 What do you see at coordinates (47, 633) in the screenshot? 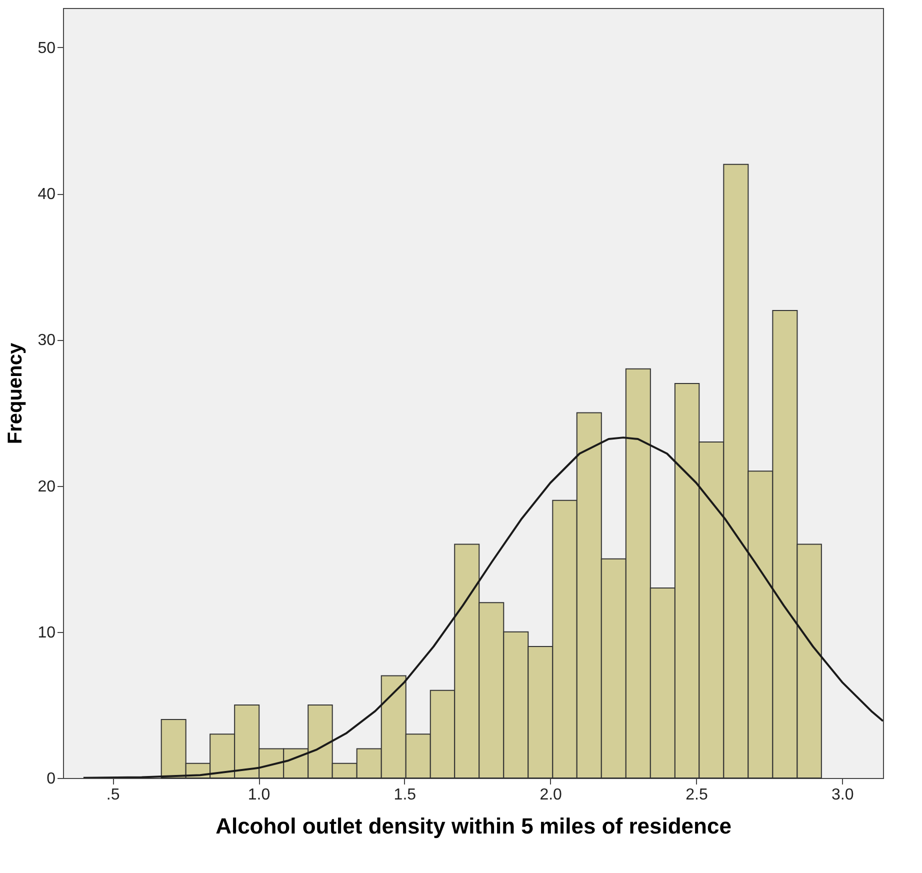
I see `y-tick-label: 10` at bounding box center [47, 633].